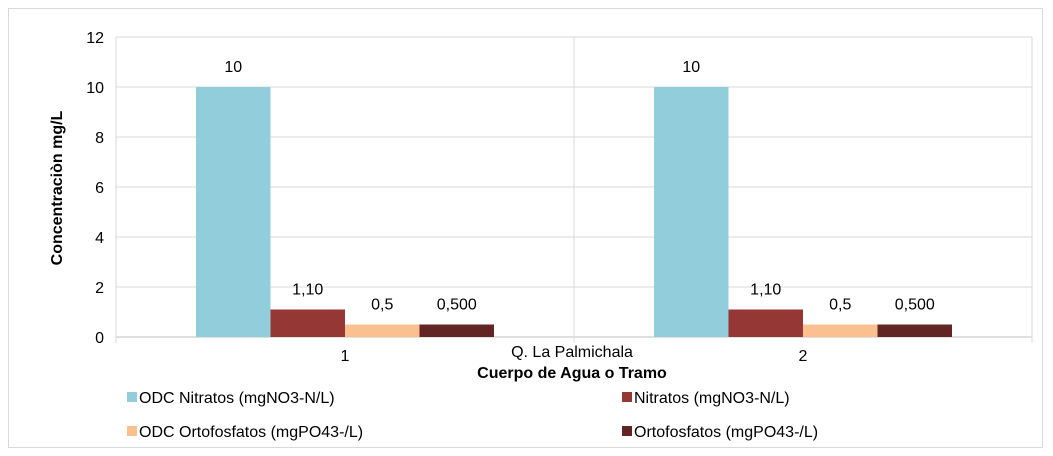 This screenshot has width=1053, height=456. What do you see at coordinates (57, 187) in the screenshot?
I see `y-axis-title: Concentraciòn mg/L` at bounding box center [57, 187].